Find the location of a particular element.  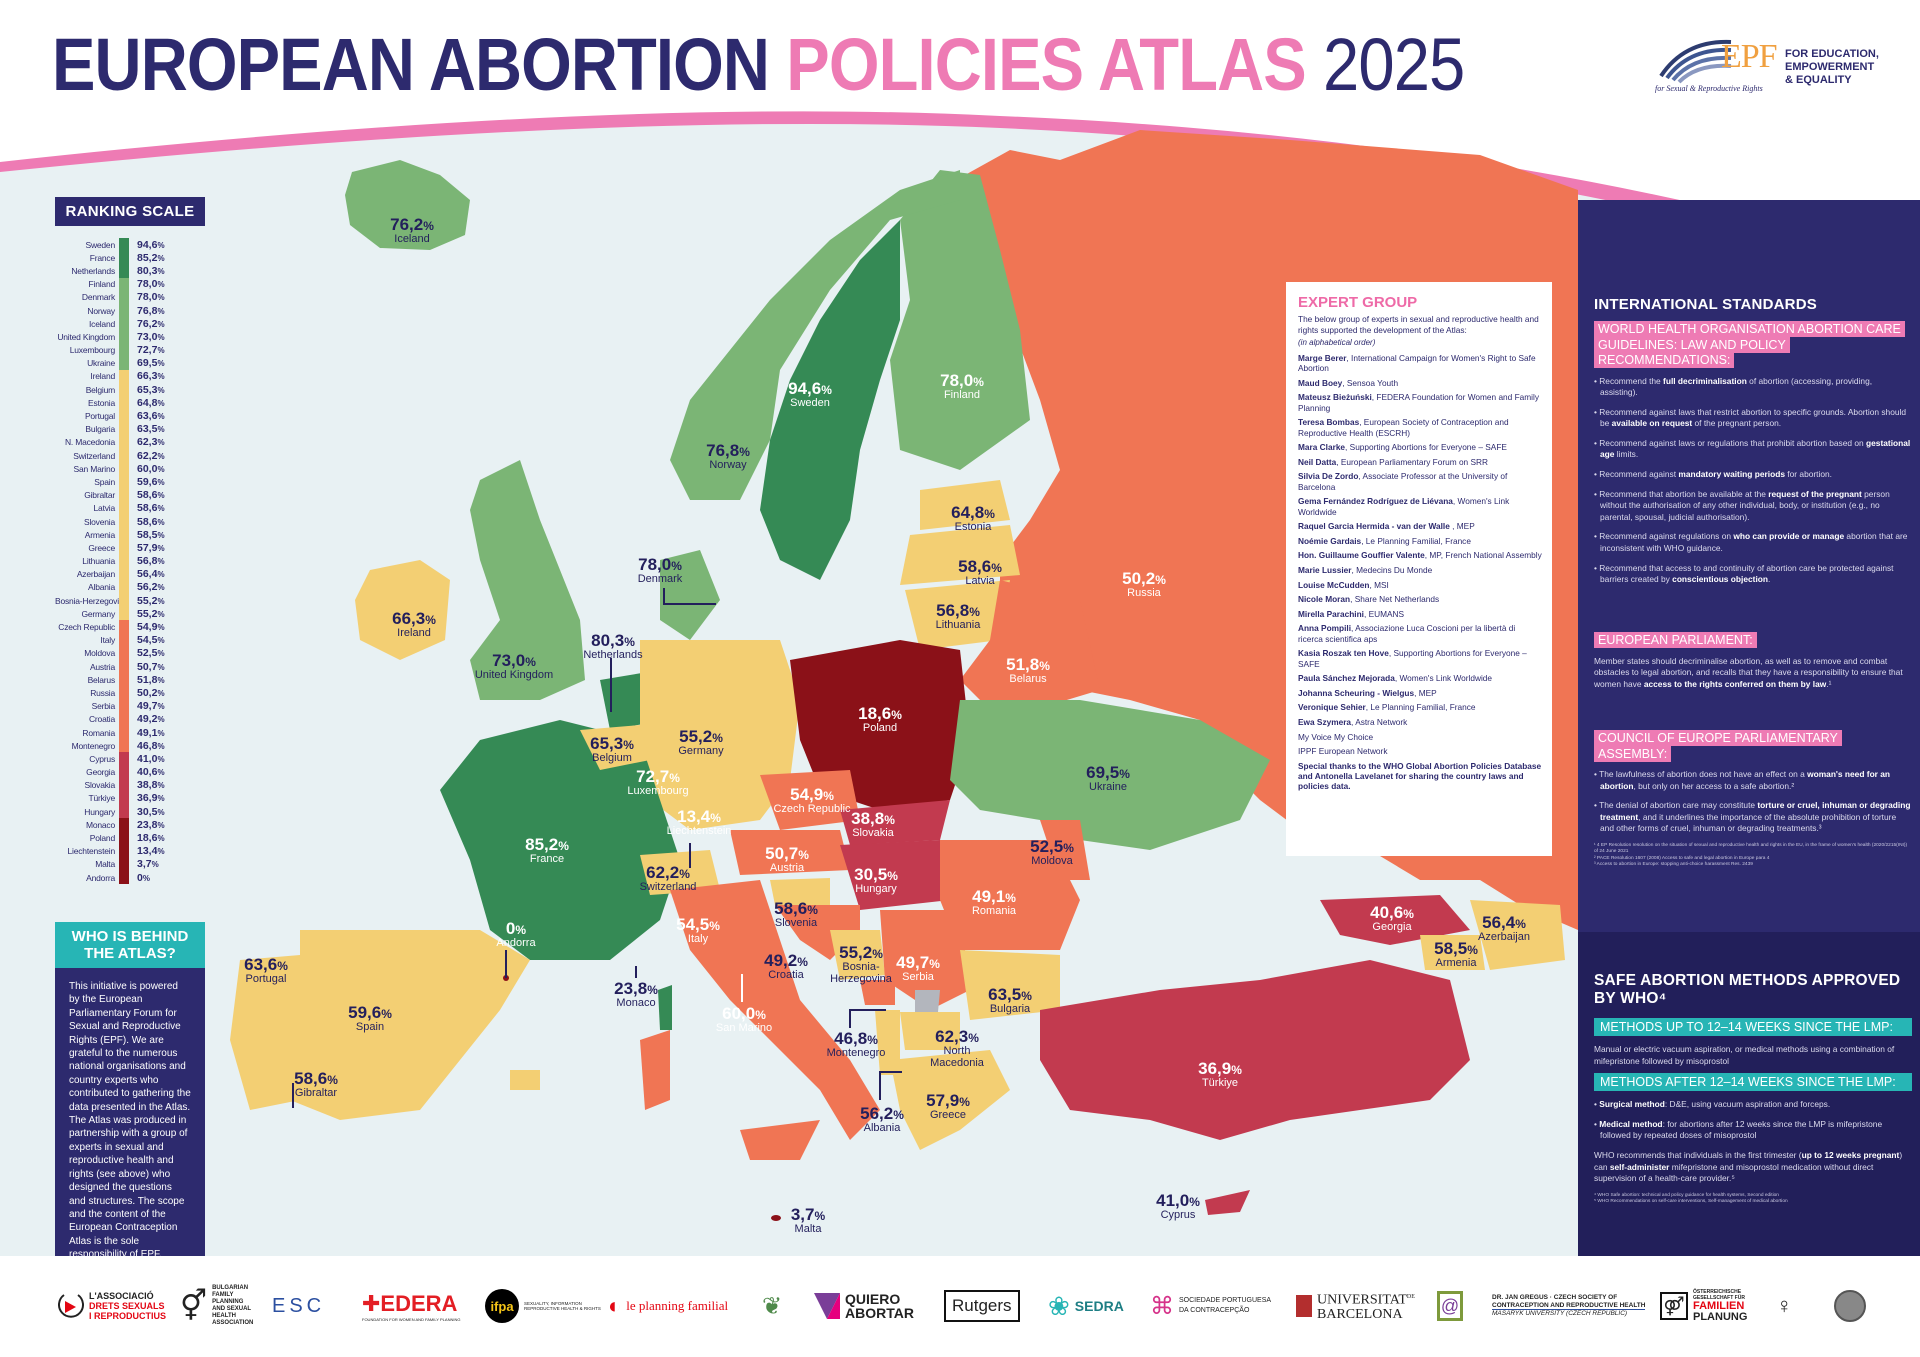

ranking-value: 18,6% is located at coordinates (151, 838).